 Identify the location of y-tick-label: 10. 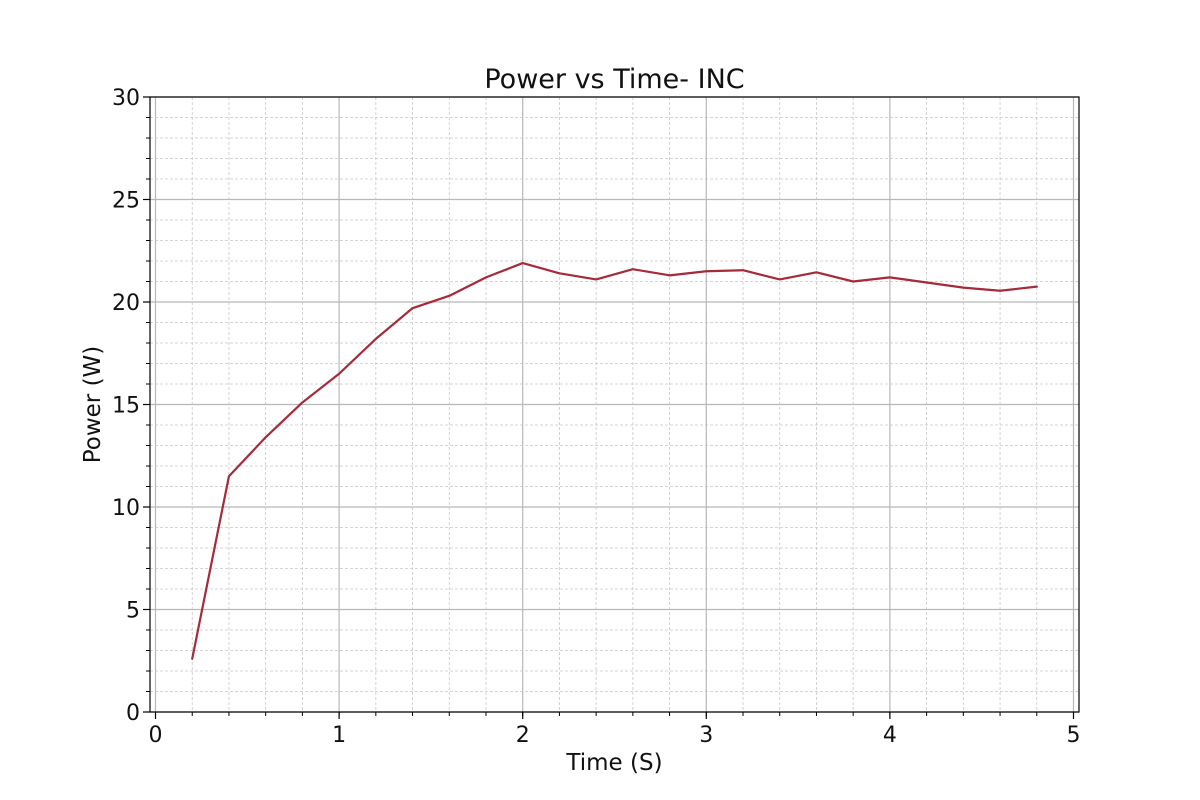
(126, 508).